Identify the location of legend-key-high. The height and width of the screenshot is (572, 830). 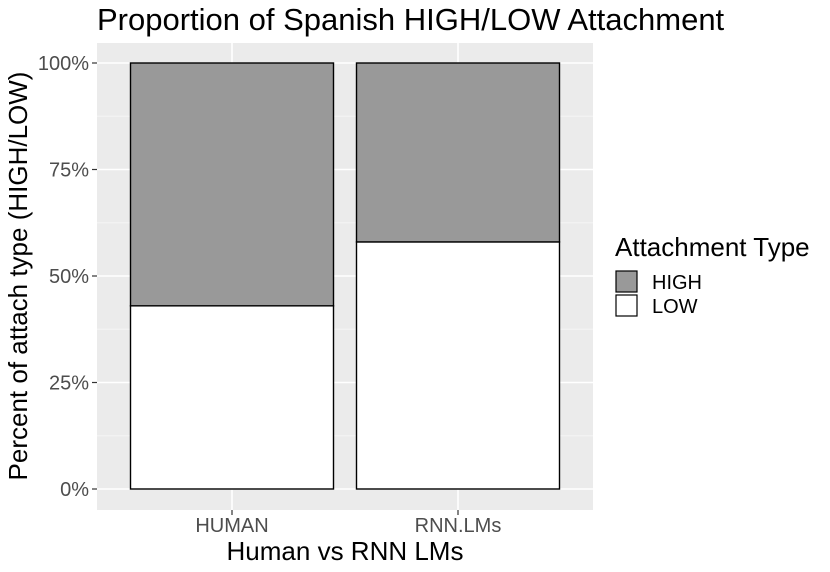
(626, 281).